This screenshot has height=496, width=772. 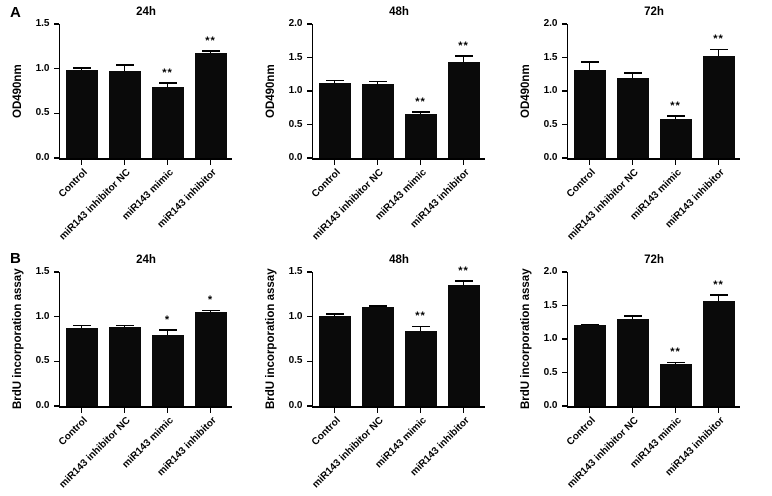 What do you see at coordinates (146, 12) in the screenshot?
I see `chart-title: 24h` at bounding box center [146, 12].